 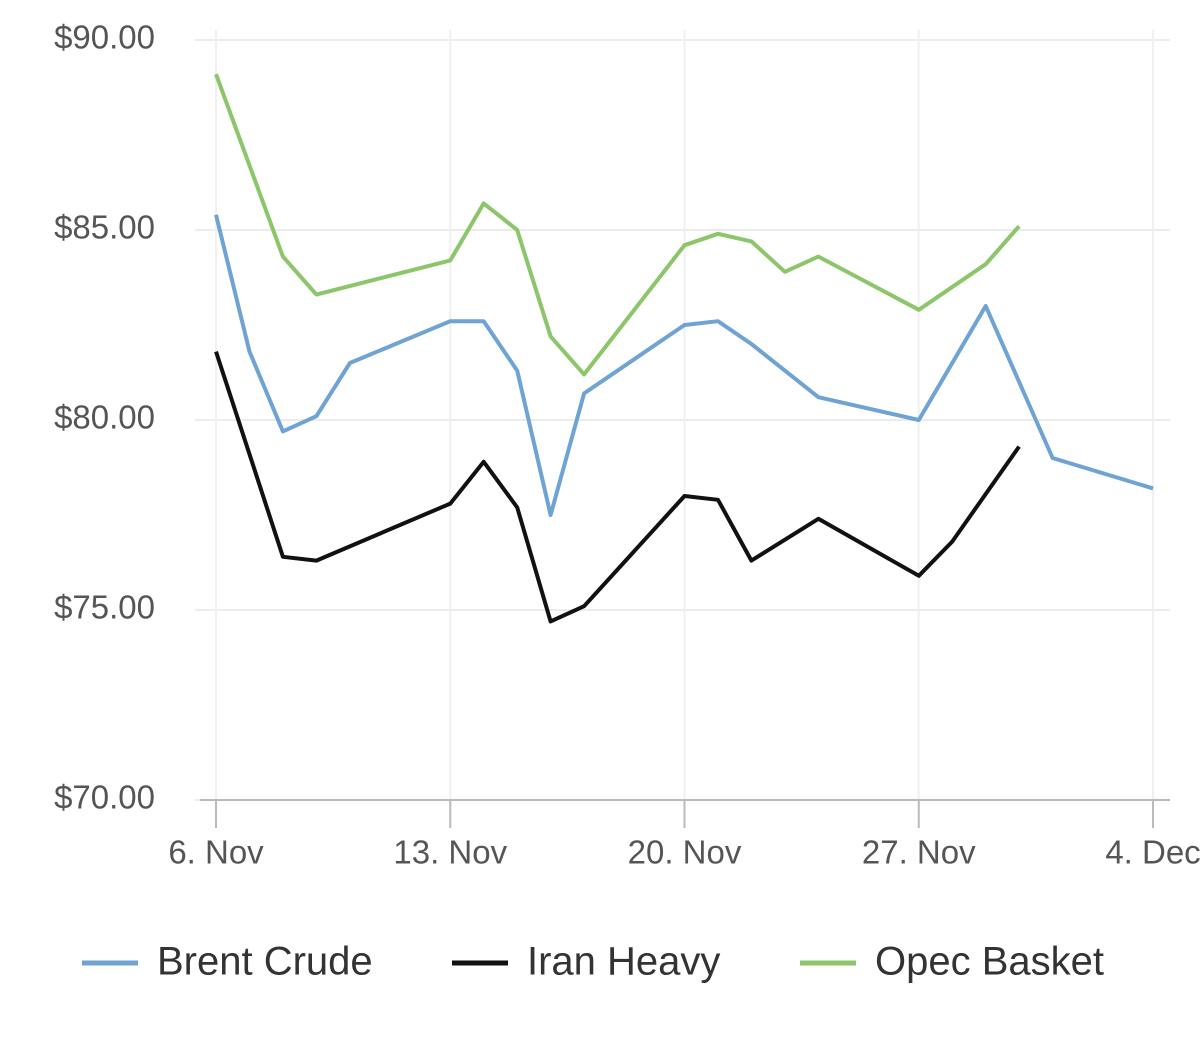 What do you see at coordinates (104, 607) in the screenshot?
I see `y-tick-label: $75.00` at bounding box center [104, 607].